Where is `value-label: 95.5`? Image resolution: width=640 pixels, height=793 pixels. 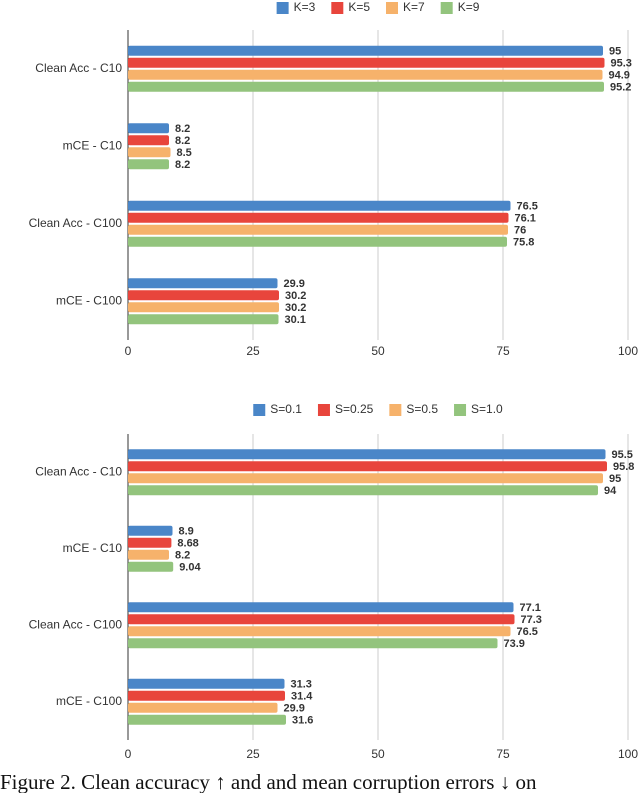 value-label: 95.5 is located at coordinates (622, 455).